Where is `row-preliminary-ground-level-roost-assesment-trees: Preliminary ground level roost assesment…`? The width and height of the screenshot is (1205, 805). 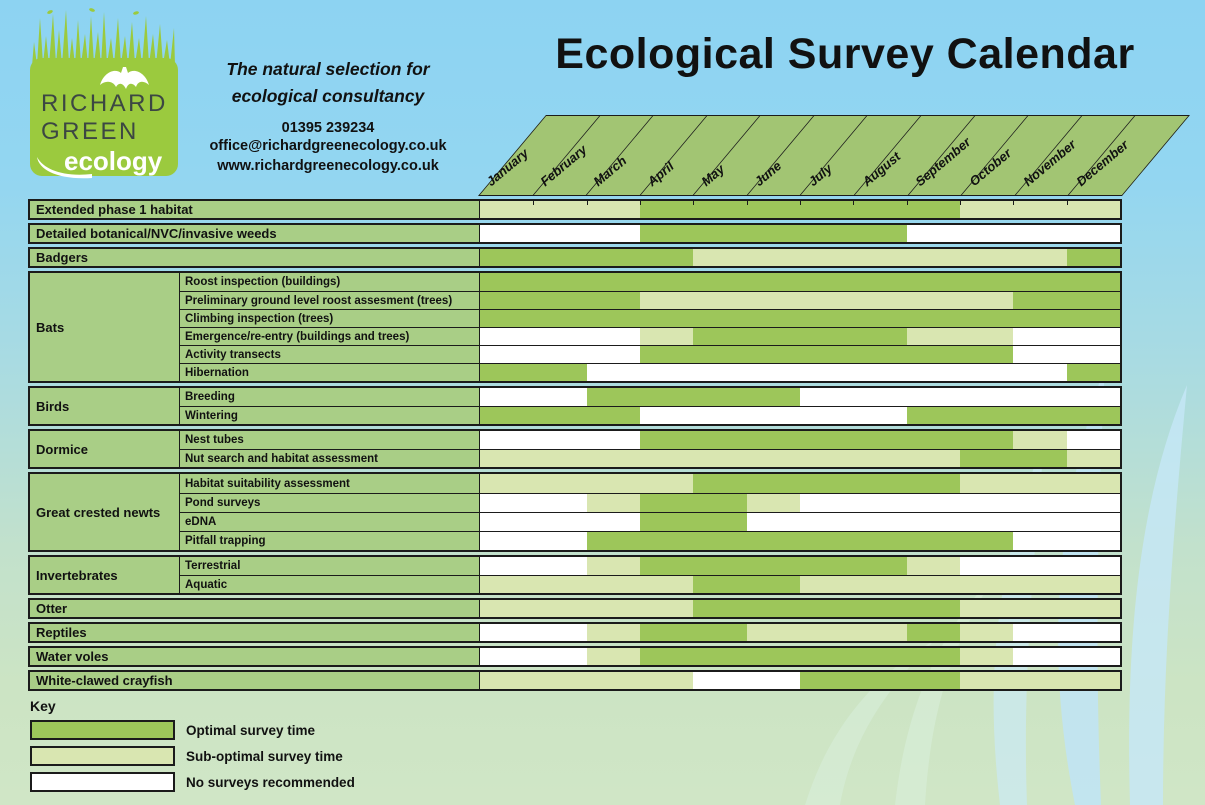 row-preliminary-ground-level-roost-assesment-trees: Preliminary ground level roost assesment… is located at coordinates (650, 300).